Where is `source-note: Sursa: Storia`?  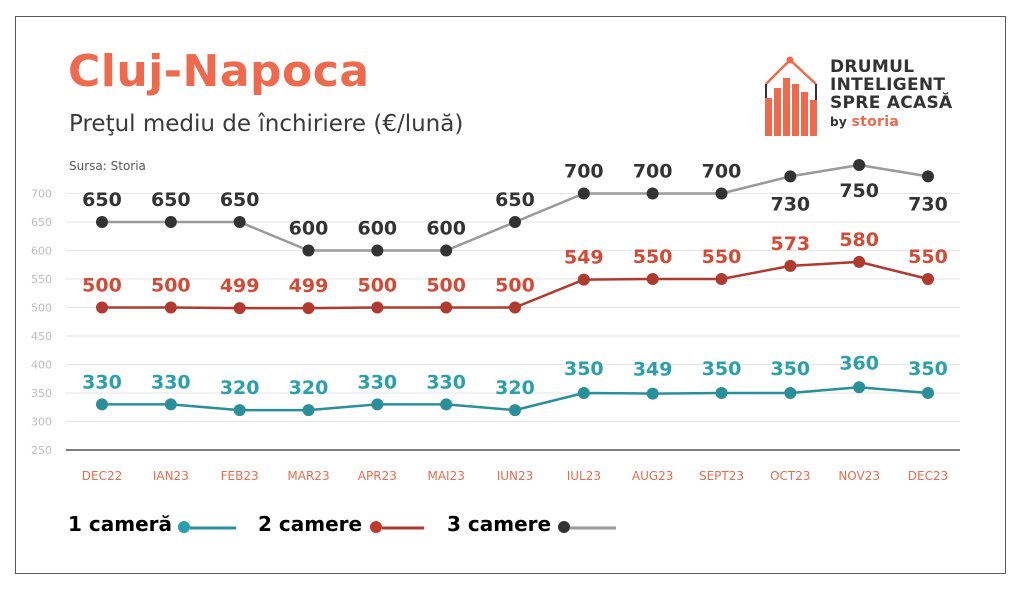
source-note: Sursa: Storia is located at coordinates (107, 166).